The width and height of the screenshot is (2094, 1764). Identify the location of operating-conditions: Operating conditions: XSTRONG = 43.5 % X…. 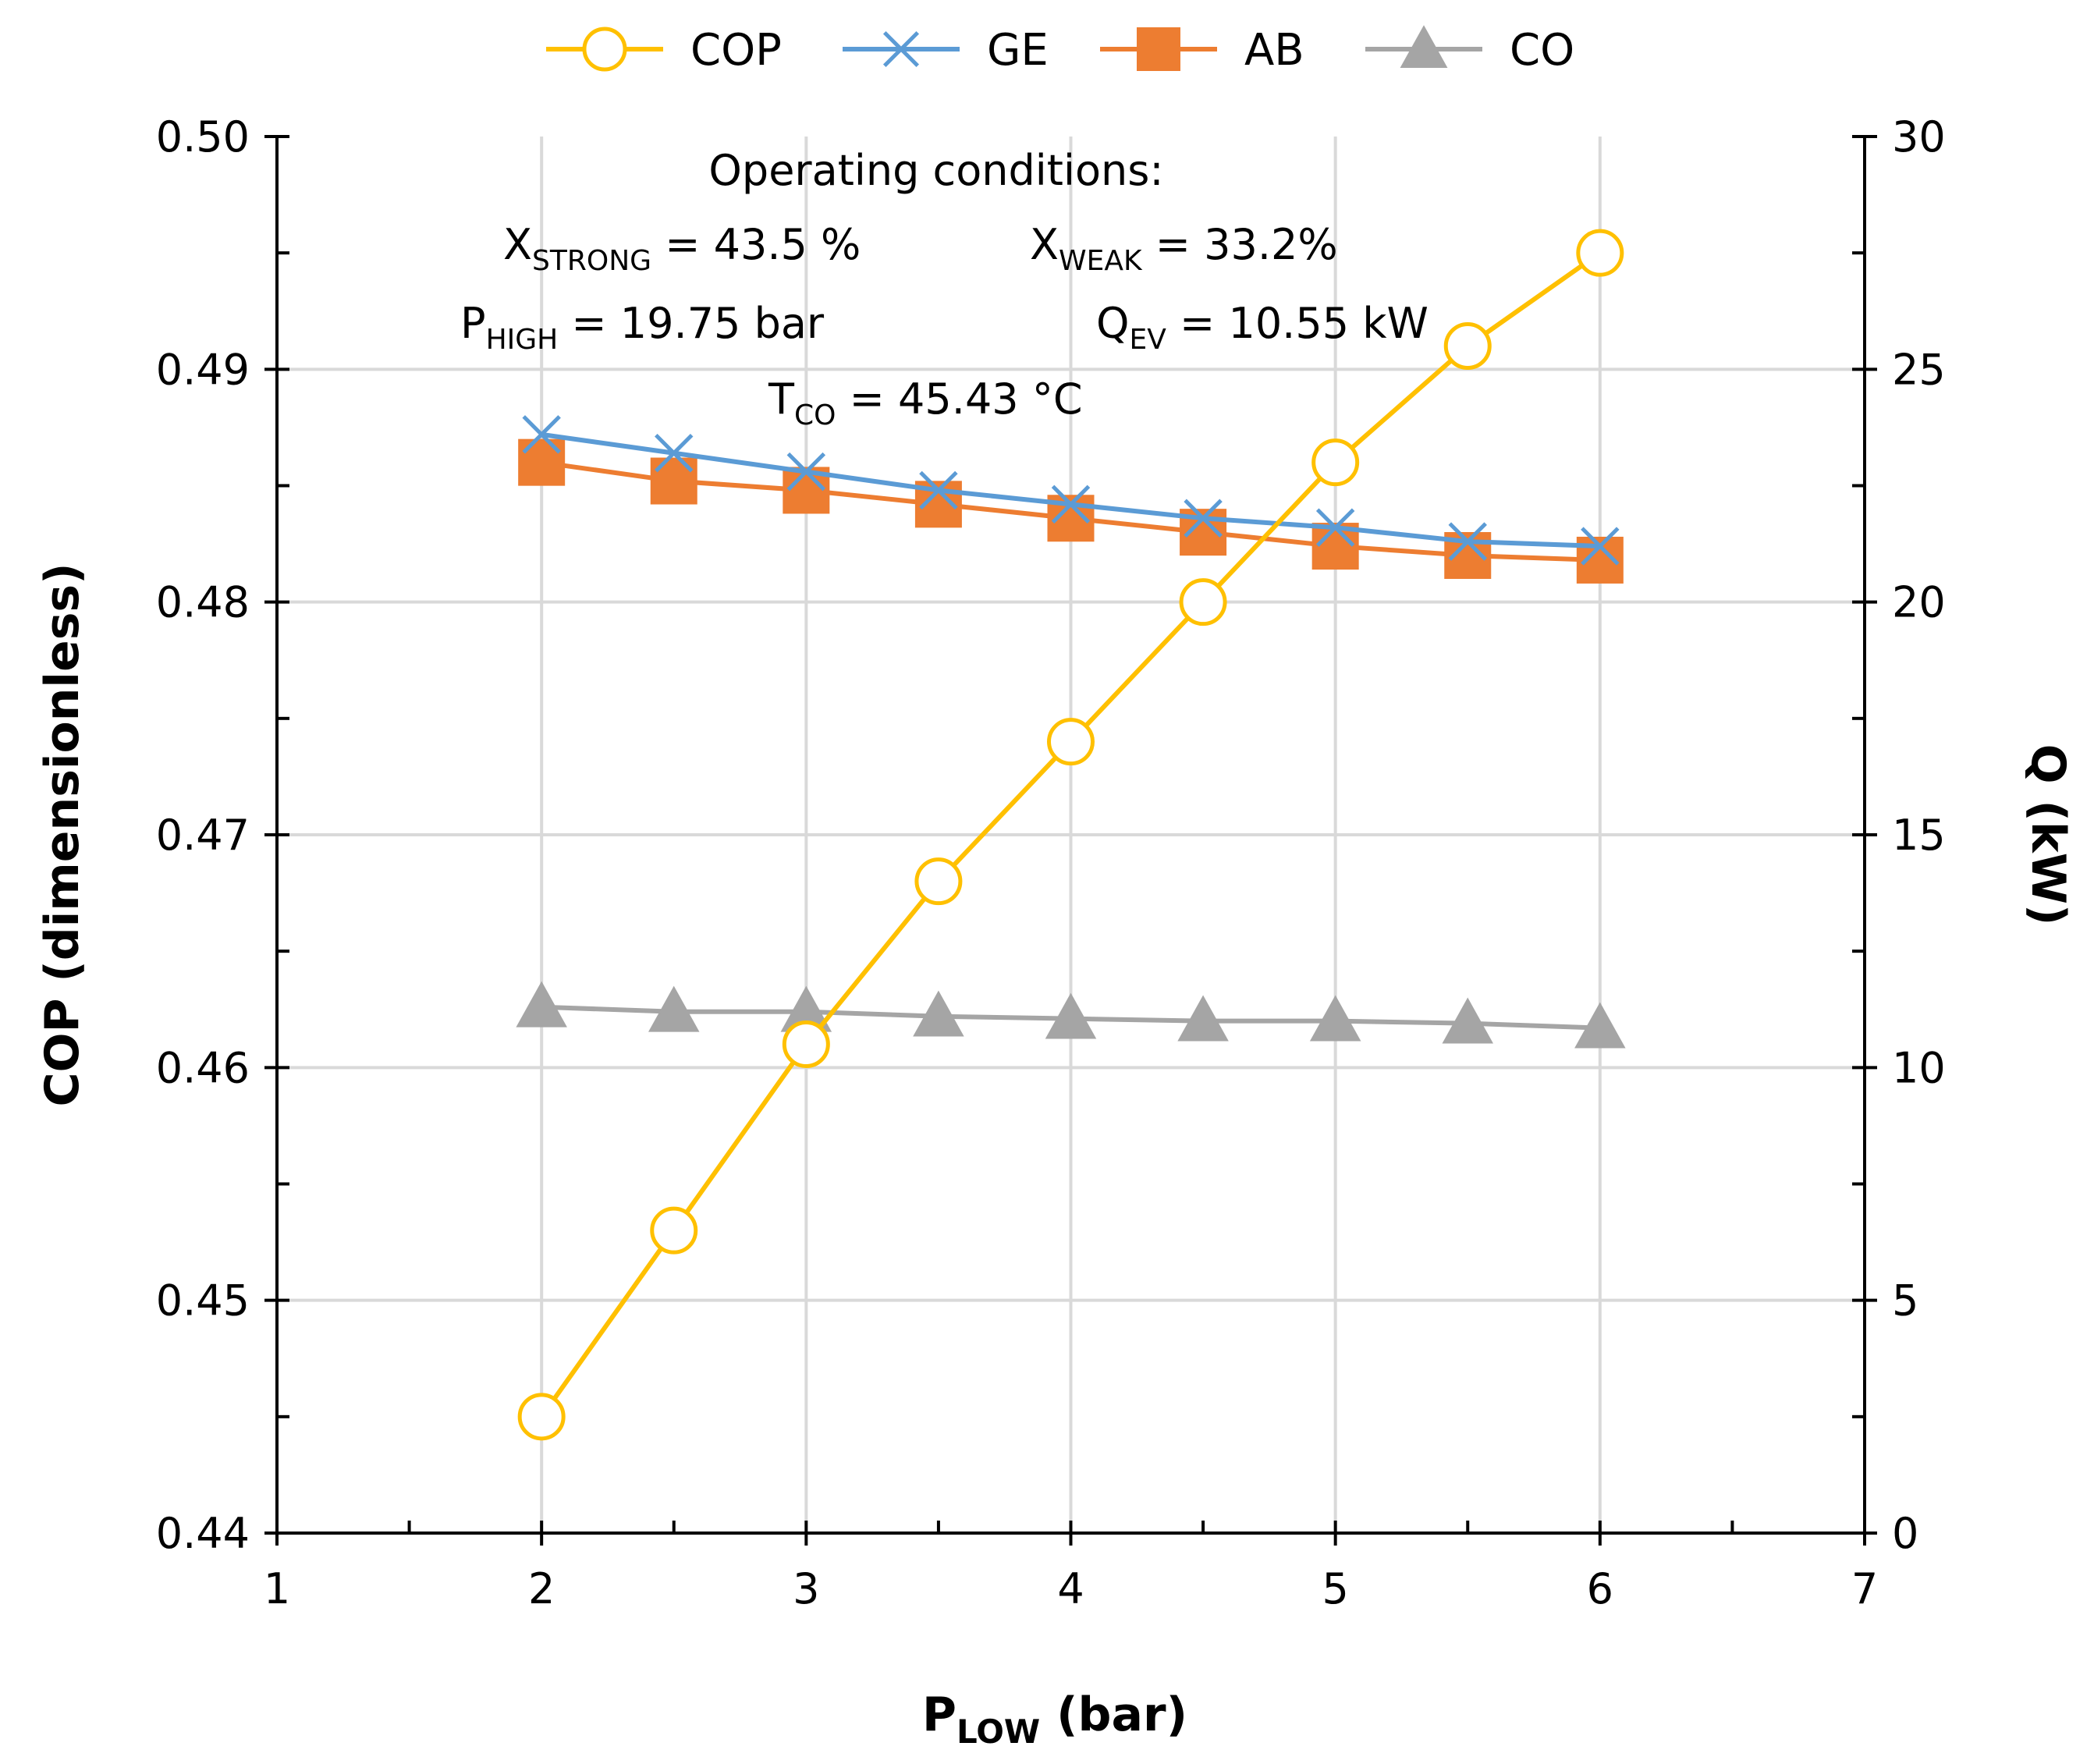
(944, 288).